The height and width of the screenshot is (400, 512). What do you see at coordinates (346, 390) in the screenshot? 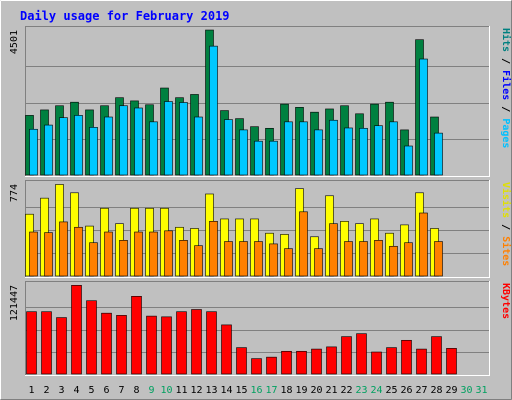
I see `x-tick-label: 22` at bounding box center [346, 390].